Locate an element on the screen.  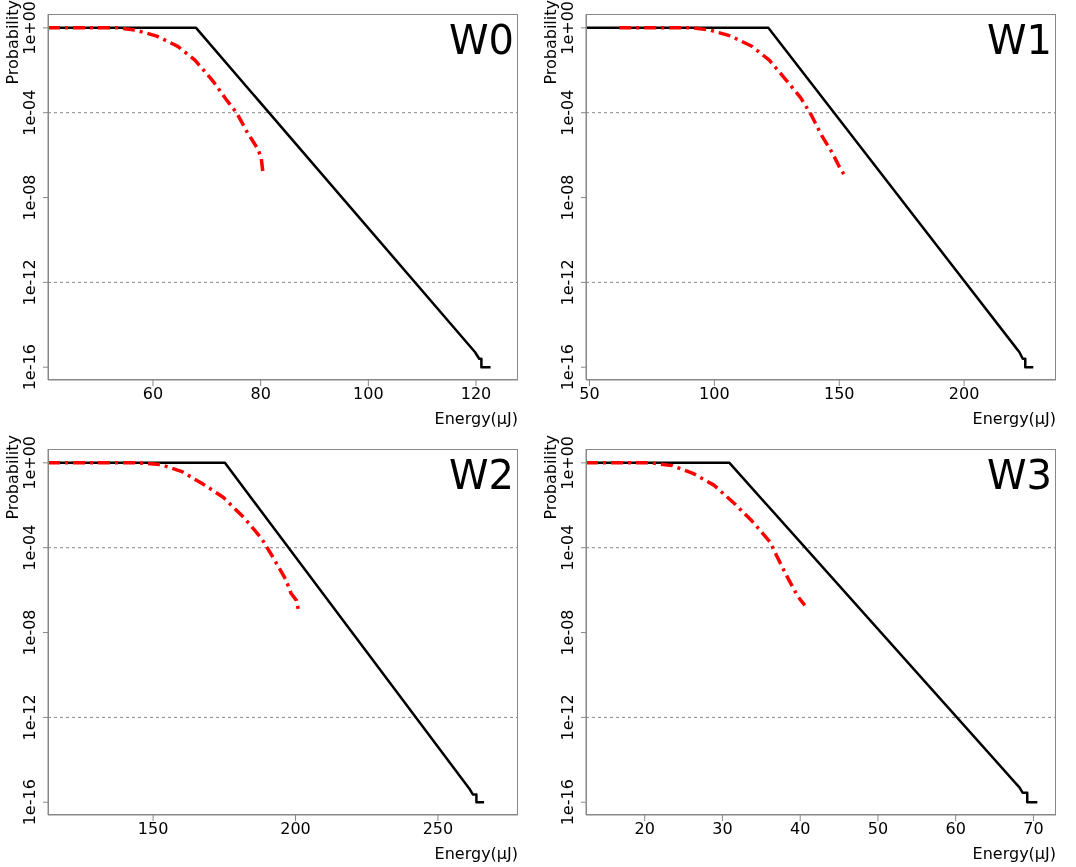
annotation: W0 is located at coordinates (481, 40).